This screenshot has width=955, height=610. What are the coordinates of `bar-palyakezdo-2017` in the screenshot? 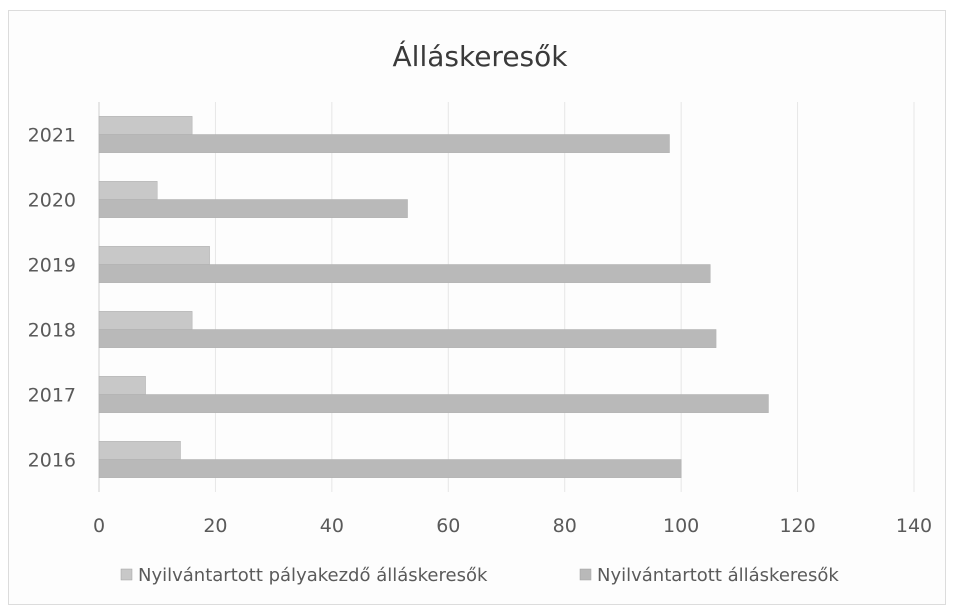 It's located at (122, 385).